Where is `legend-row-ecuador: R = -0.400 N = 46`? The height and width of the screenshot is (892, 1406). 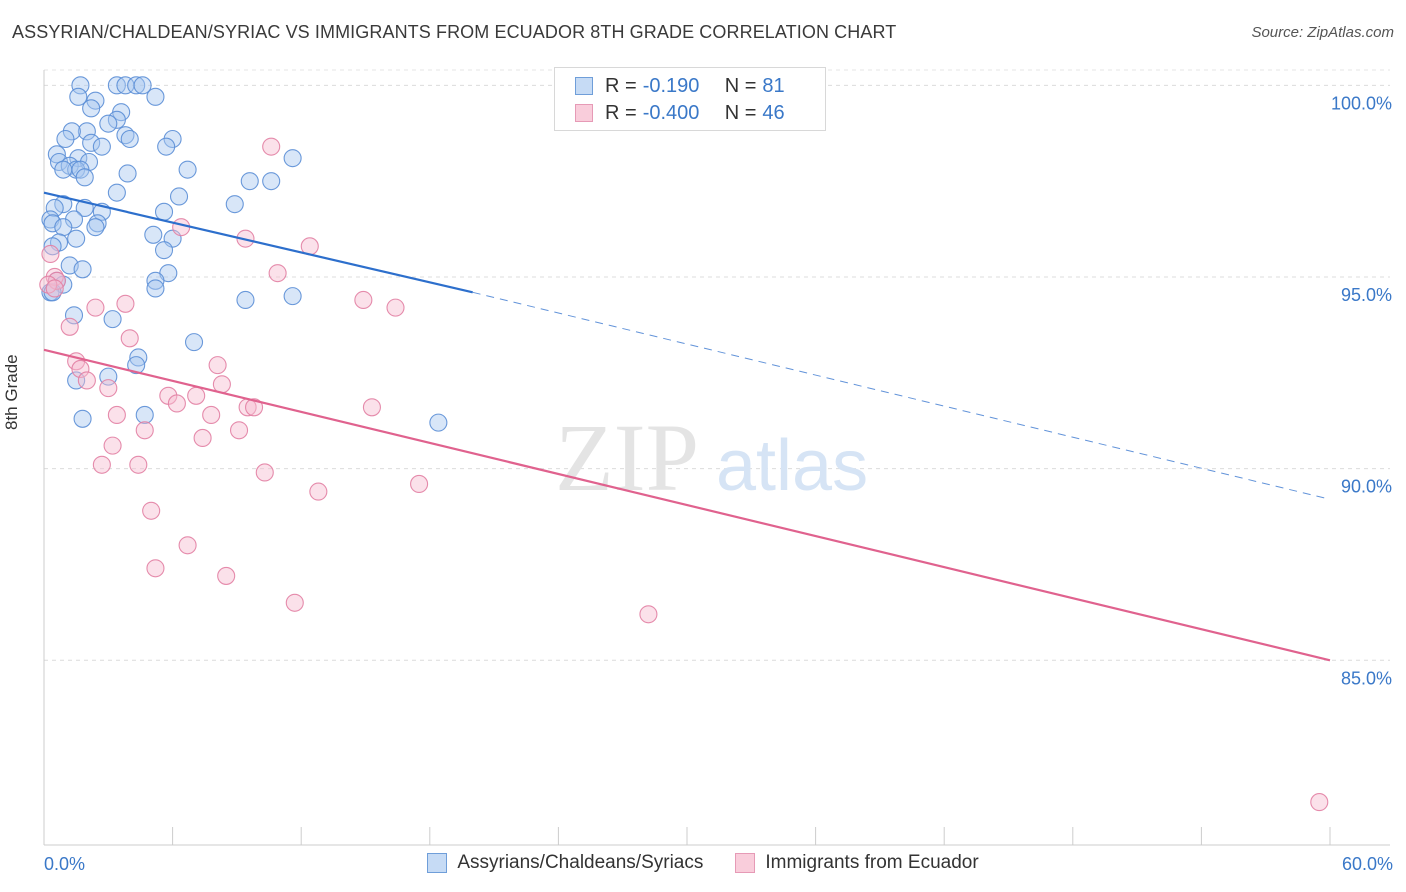
legend-row-ecuador: R = -0.400 N = 46 is located at coordinates (680, 113).